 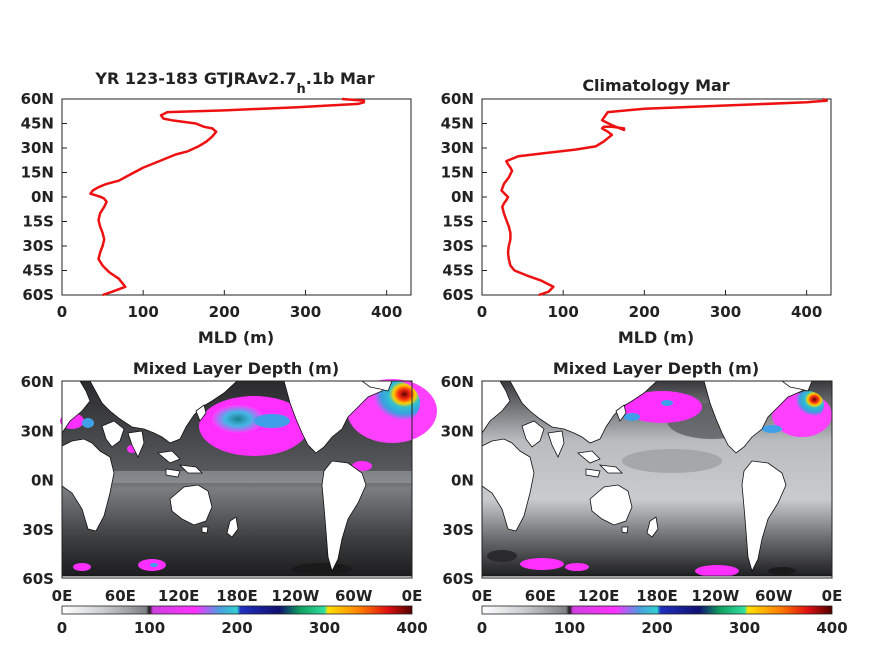 I want to click on north-pacific-deep-mld, so click(x=662, y=407).